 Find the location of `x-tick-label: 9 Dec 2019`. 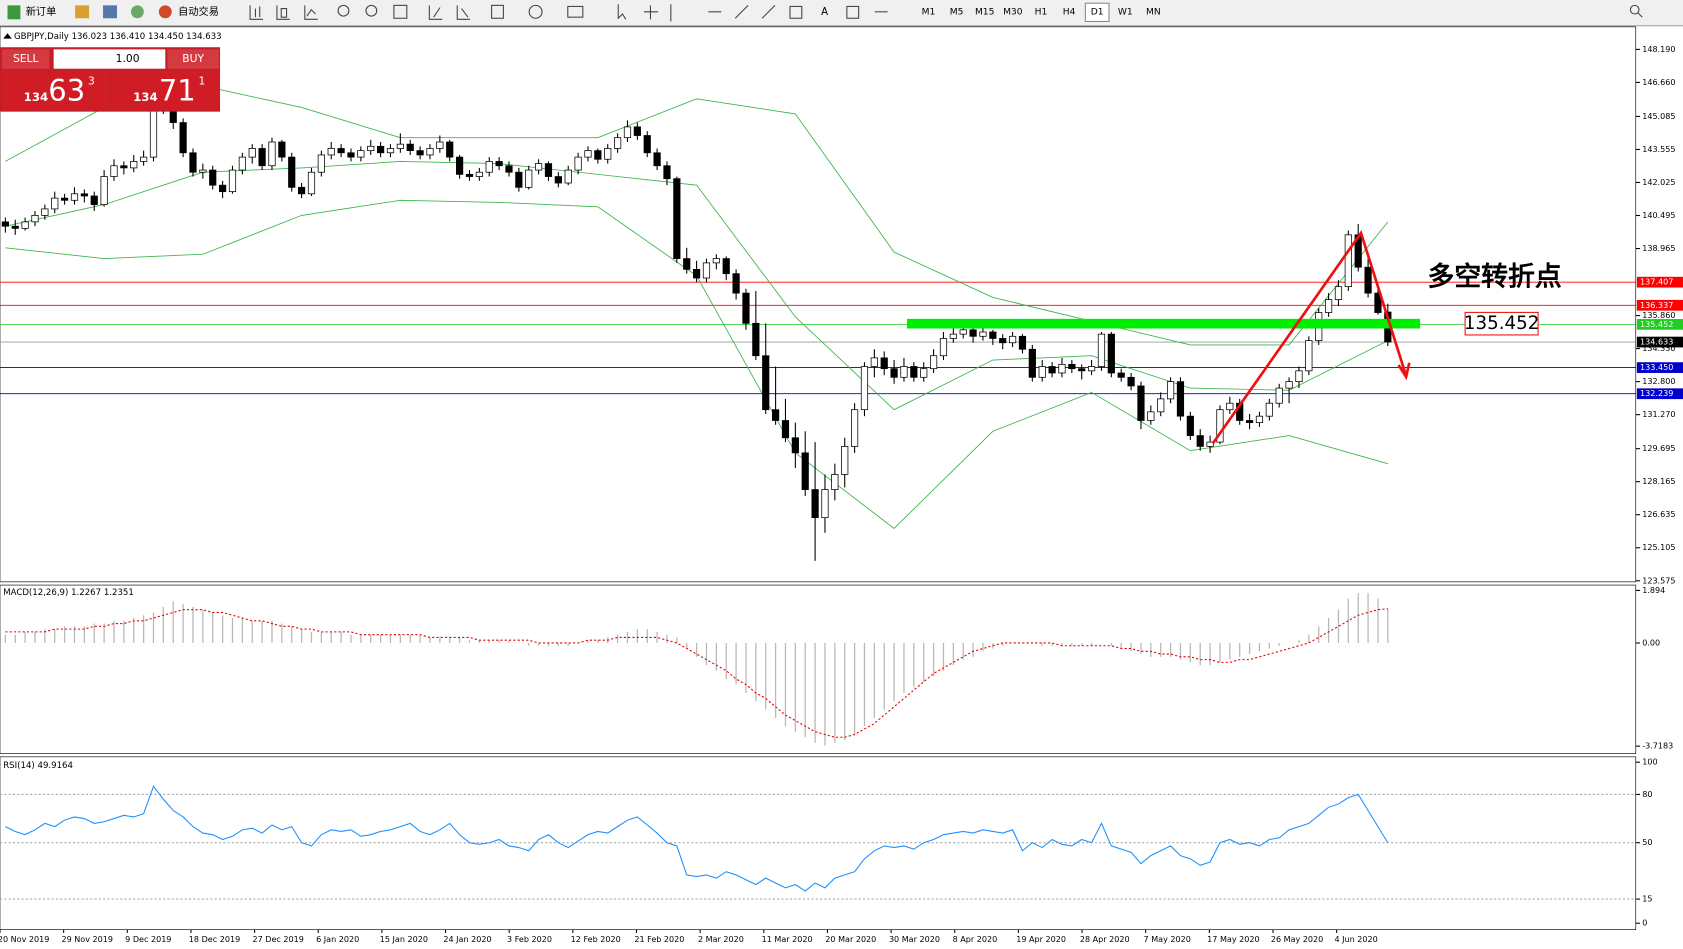

x-tick-label: 9 Dec 2019 is located at coordinates (148, 939).